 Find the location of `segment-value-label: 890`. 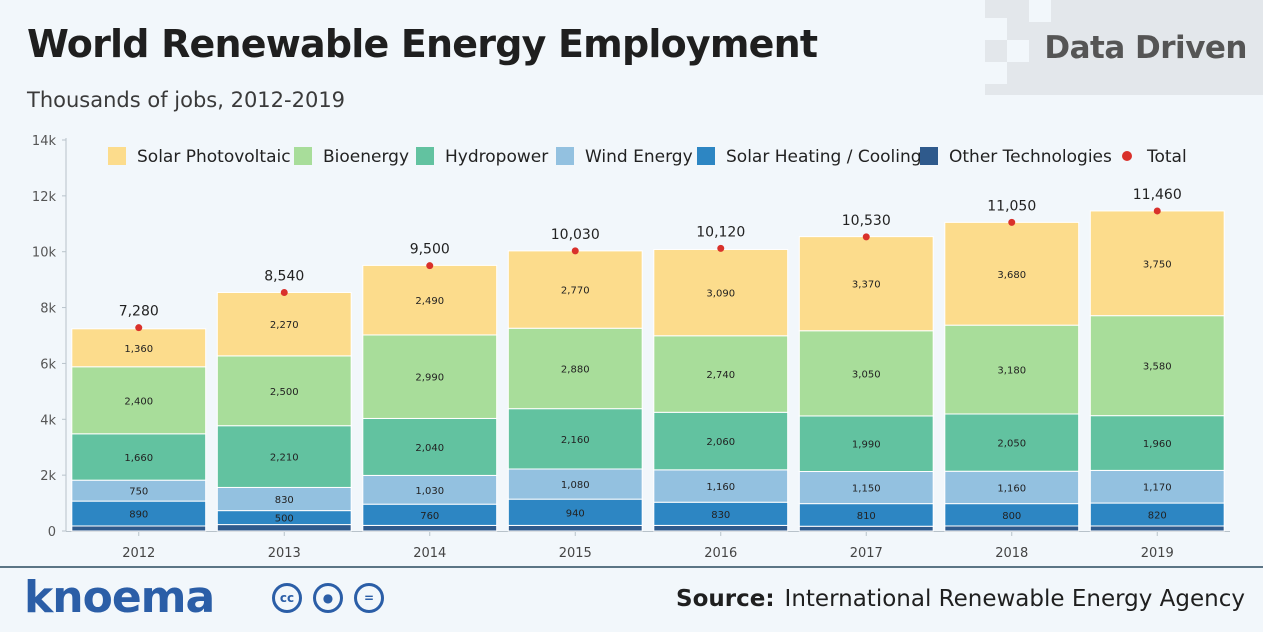

segment-value-label: 890 is located at coordinates (138, 515).